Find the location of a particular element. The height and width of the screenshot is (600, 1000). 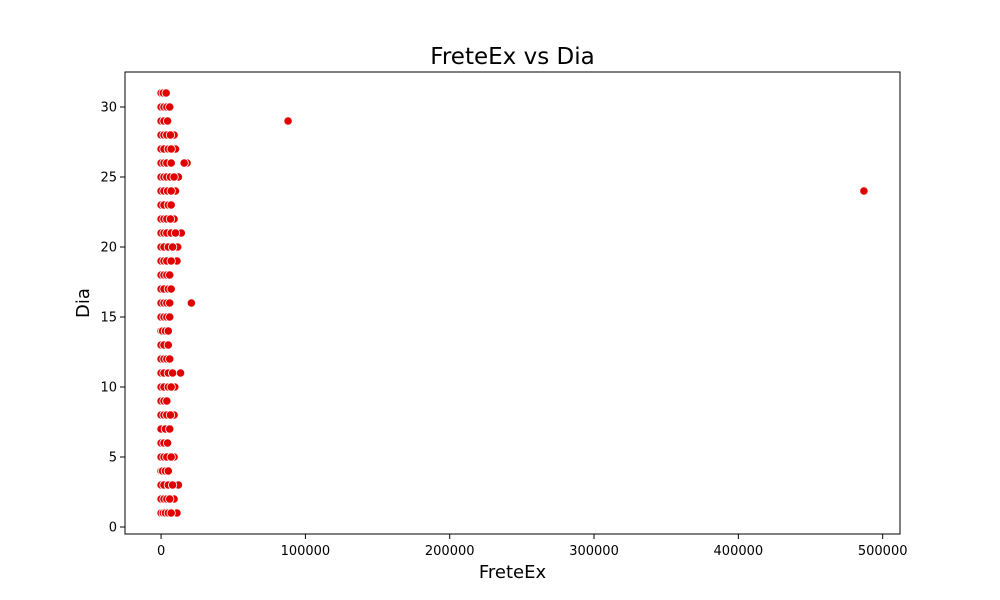

y-axis: 0 5 10 15 20 25 30 is located at coordinates (112, 318).